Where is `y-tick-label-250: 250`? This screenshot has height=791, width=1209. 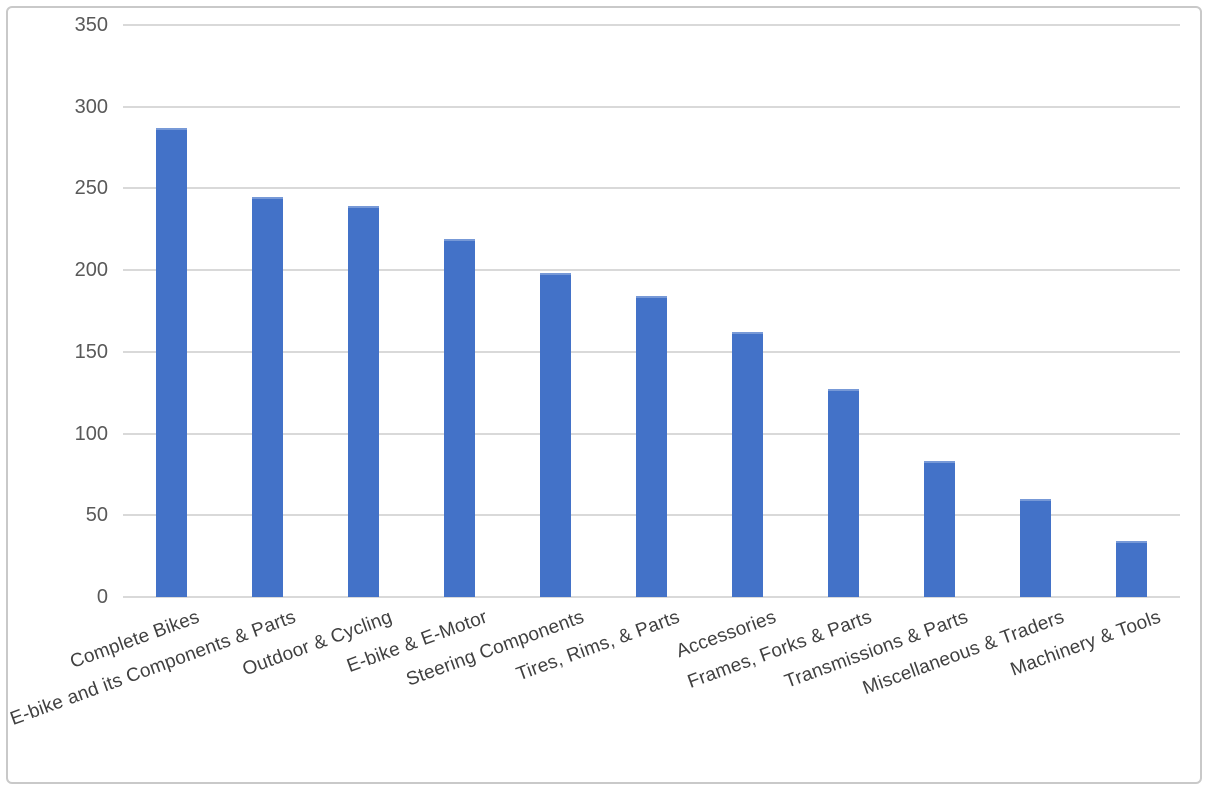 y-tick-label-250: 250 is located at coordinates (91, 188).